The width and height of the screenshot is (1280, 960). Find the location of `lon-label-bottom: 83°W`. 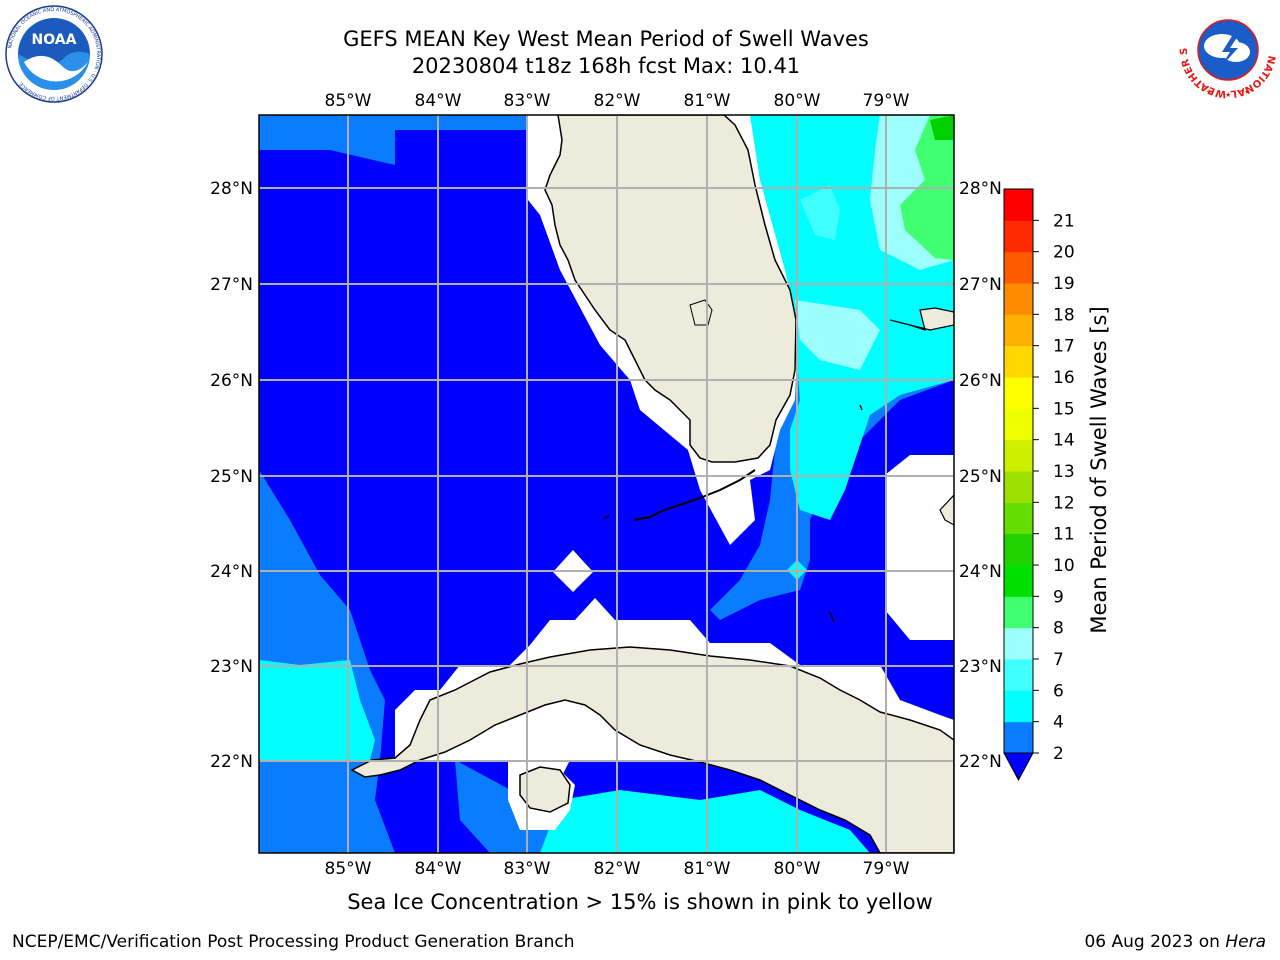

lon-label-bottom: 83°W is located at coordinates (527, 869).